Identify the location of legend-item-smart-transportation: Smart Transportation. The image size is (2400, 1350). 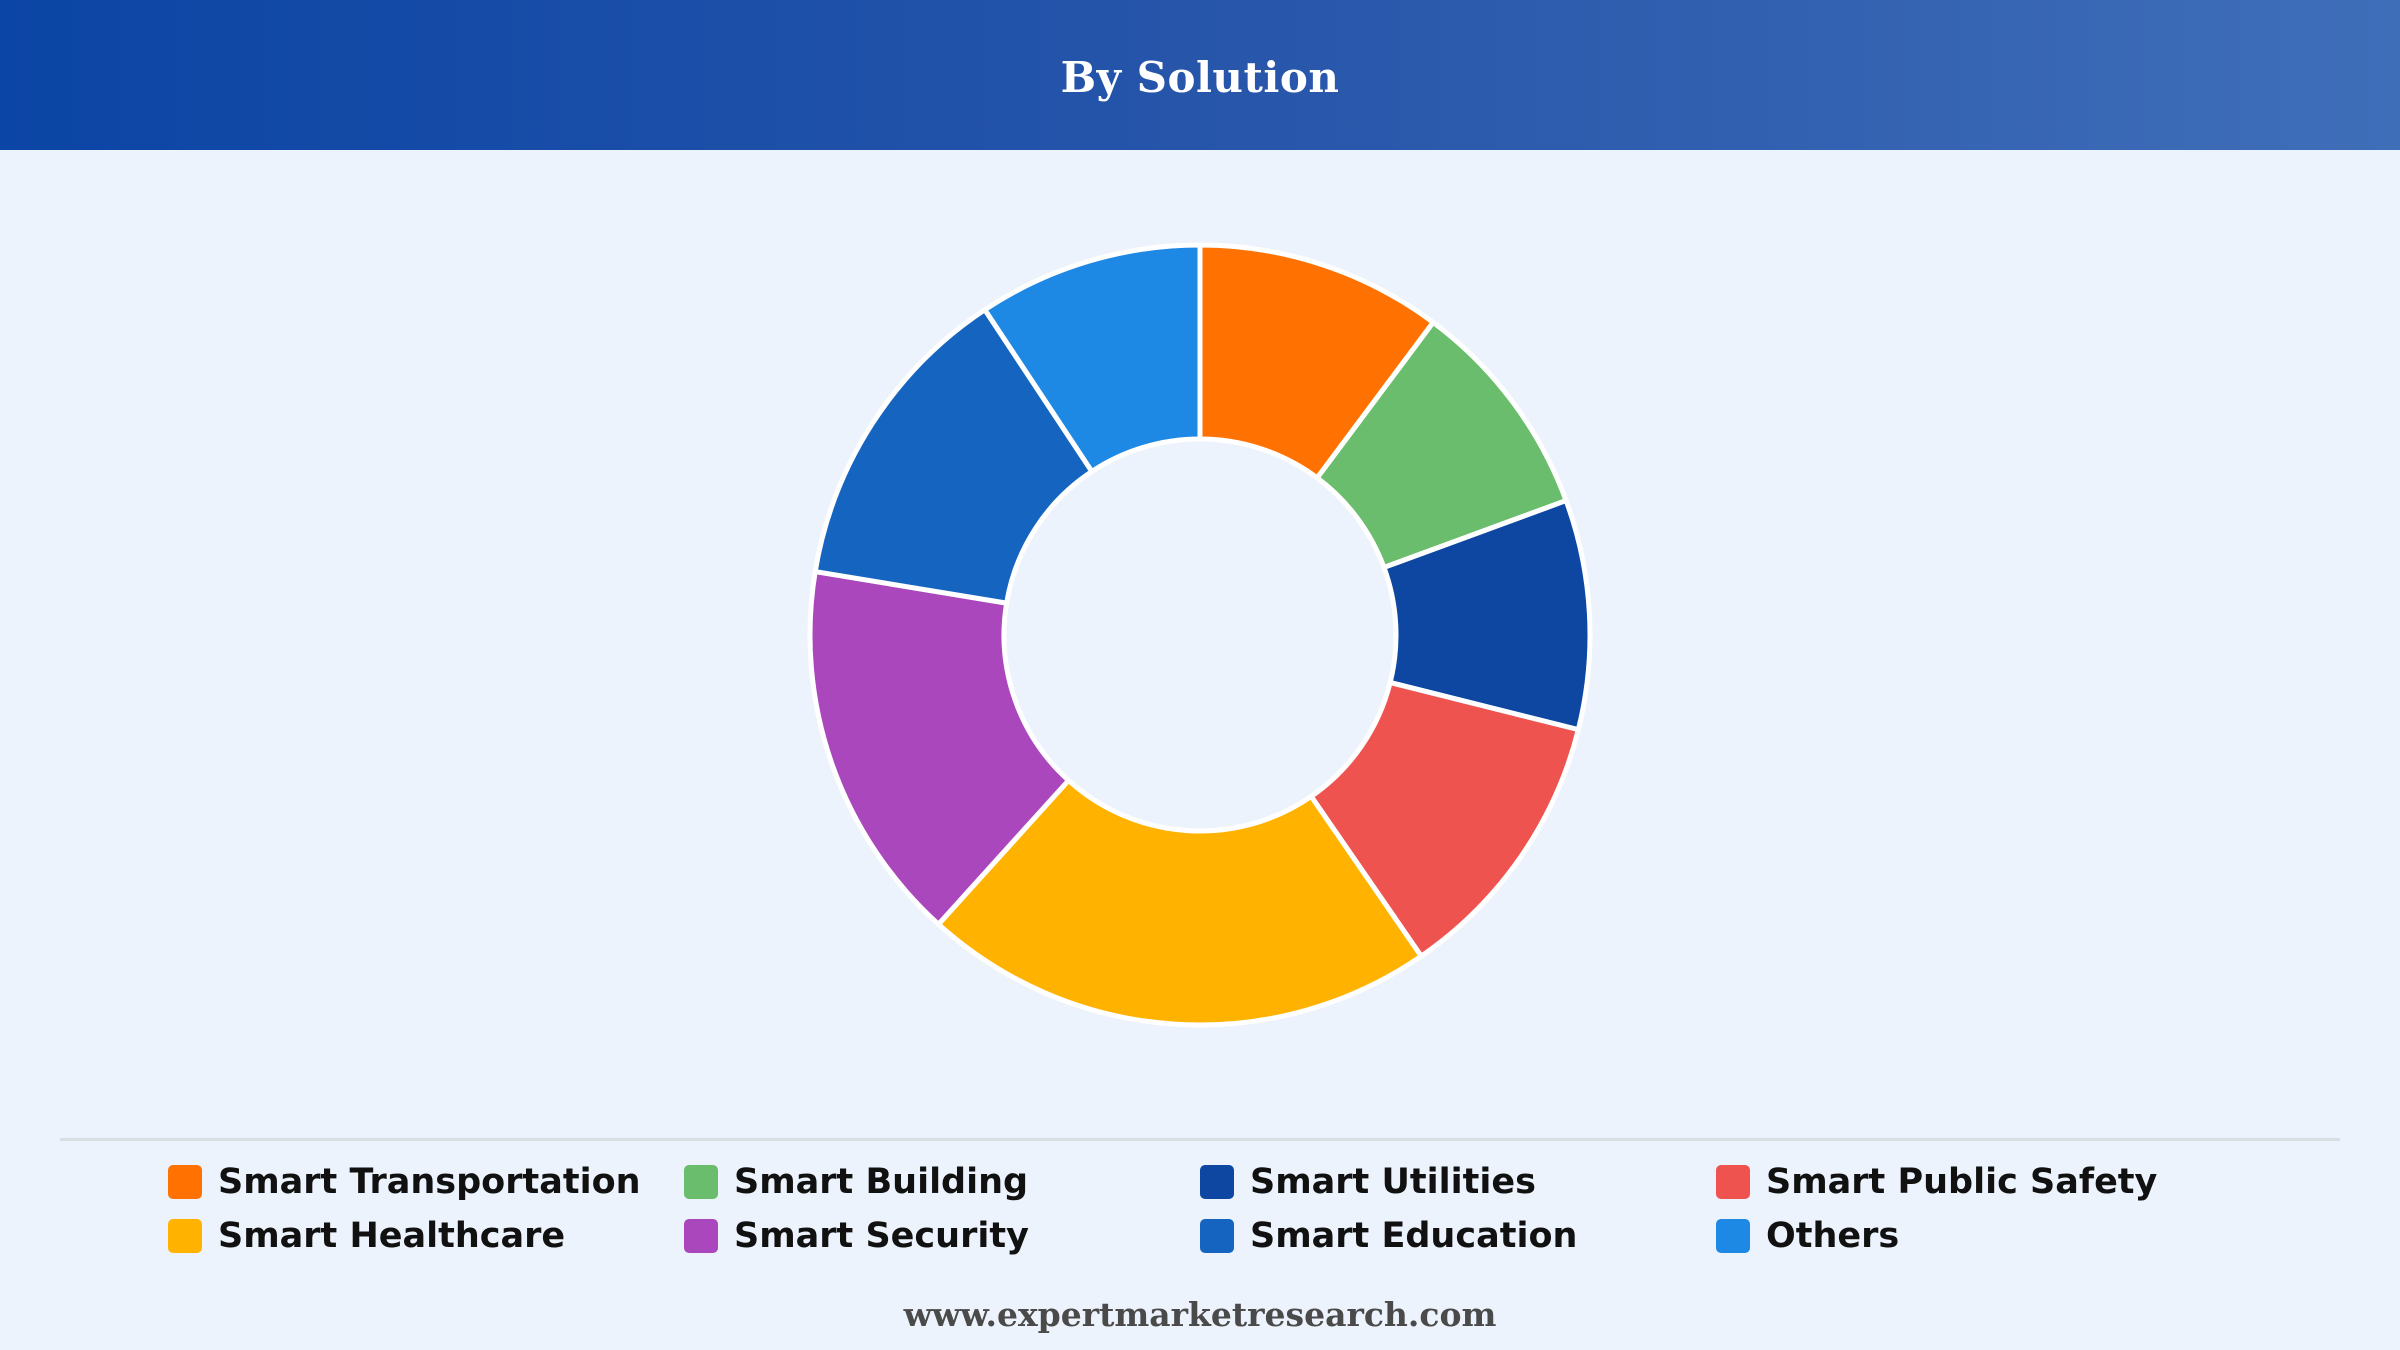
(426, 1182).